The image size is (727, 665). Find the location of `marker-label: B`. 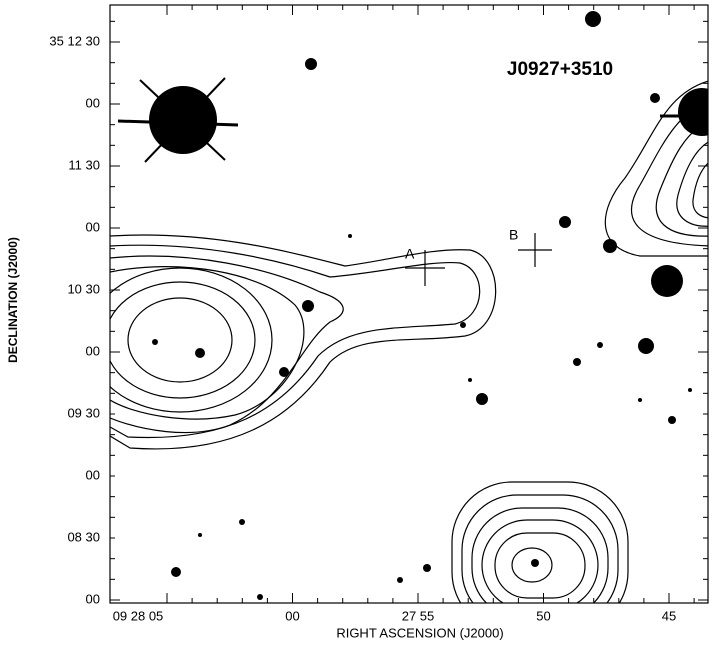

marker-label: B is located at coordinates (513, 235).